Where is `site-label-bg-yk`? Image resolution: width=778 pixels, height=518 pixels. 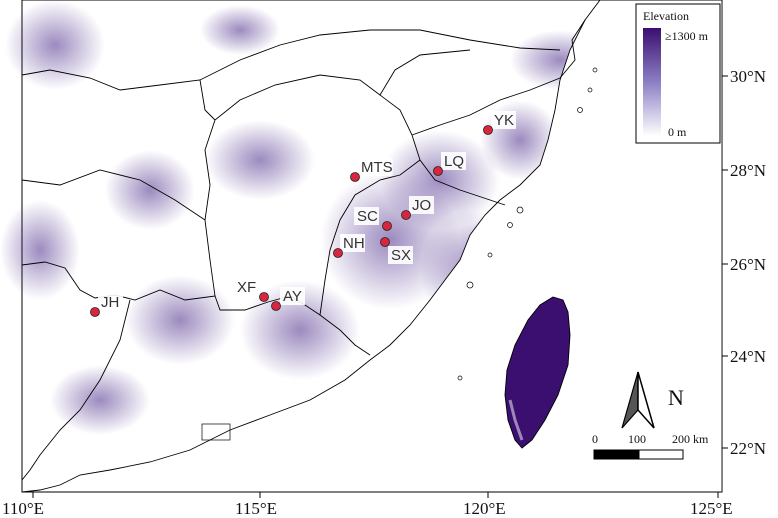
site-label-bg-yk is located at coordinates (503, 120).